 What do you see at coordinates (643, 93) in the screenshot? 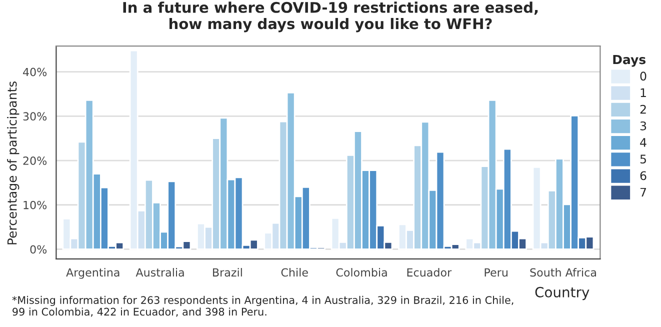
I see `legend-label: 1` at bounding box center [643, 93].